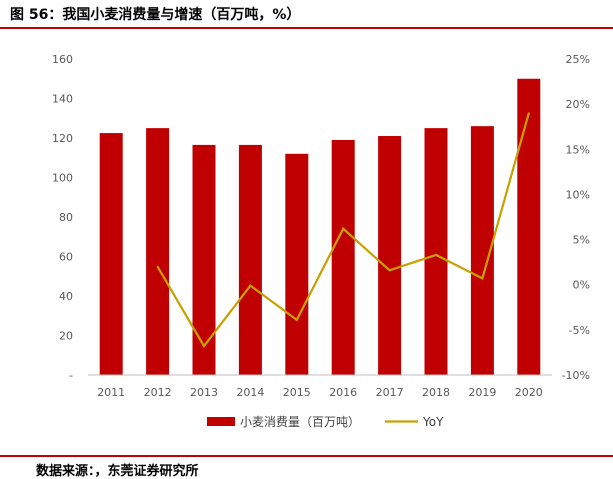 The image size is (613, 479). Describe the element at coordinates (66, 217) in the screenshot. I see `left-axis-tick: 80` at that location.